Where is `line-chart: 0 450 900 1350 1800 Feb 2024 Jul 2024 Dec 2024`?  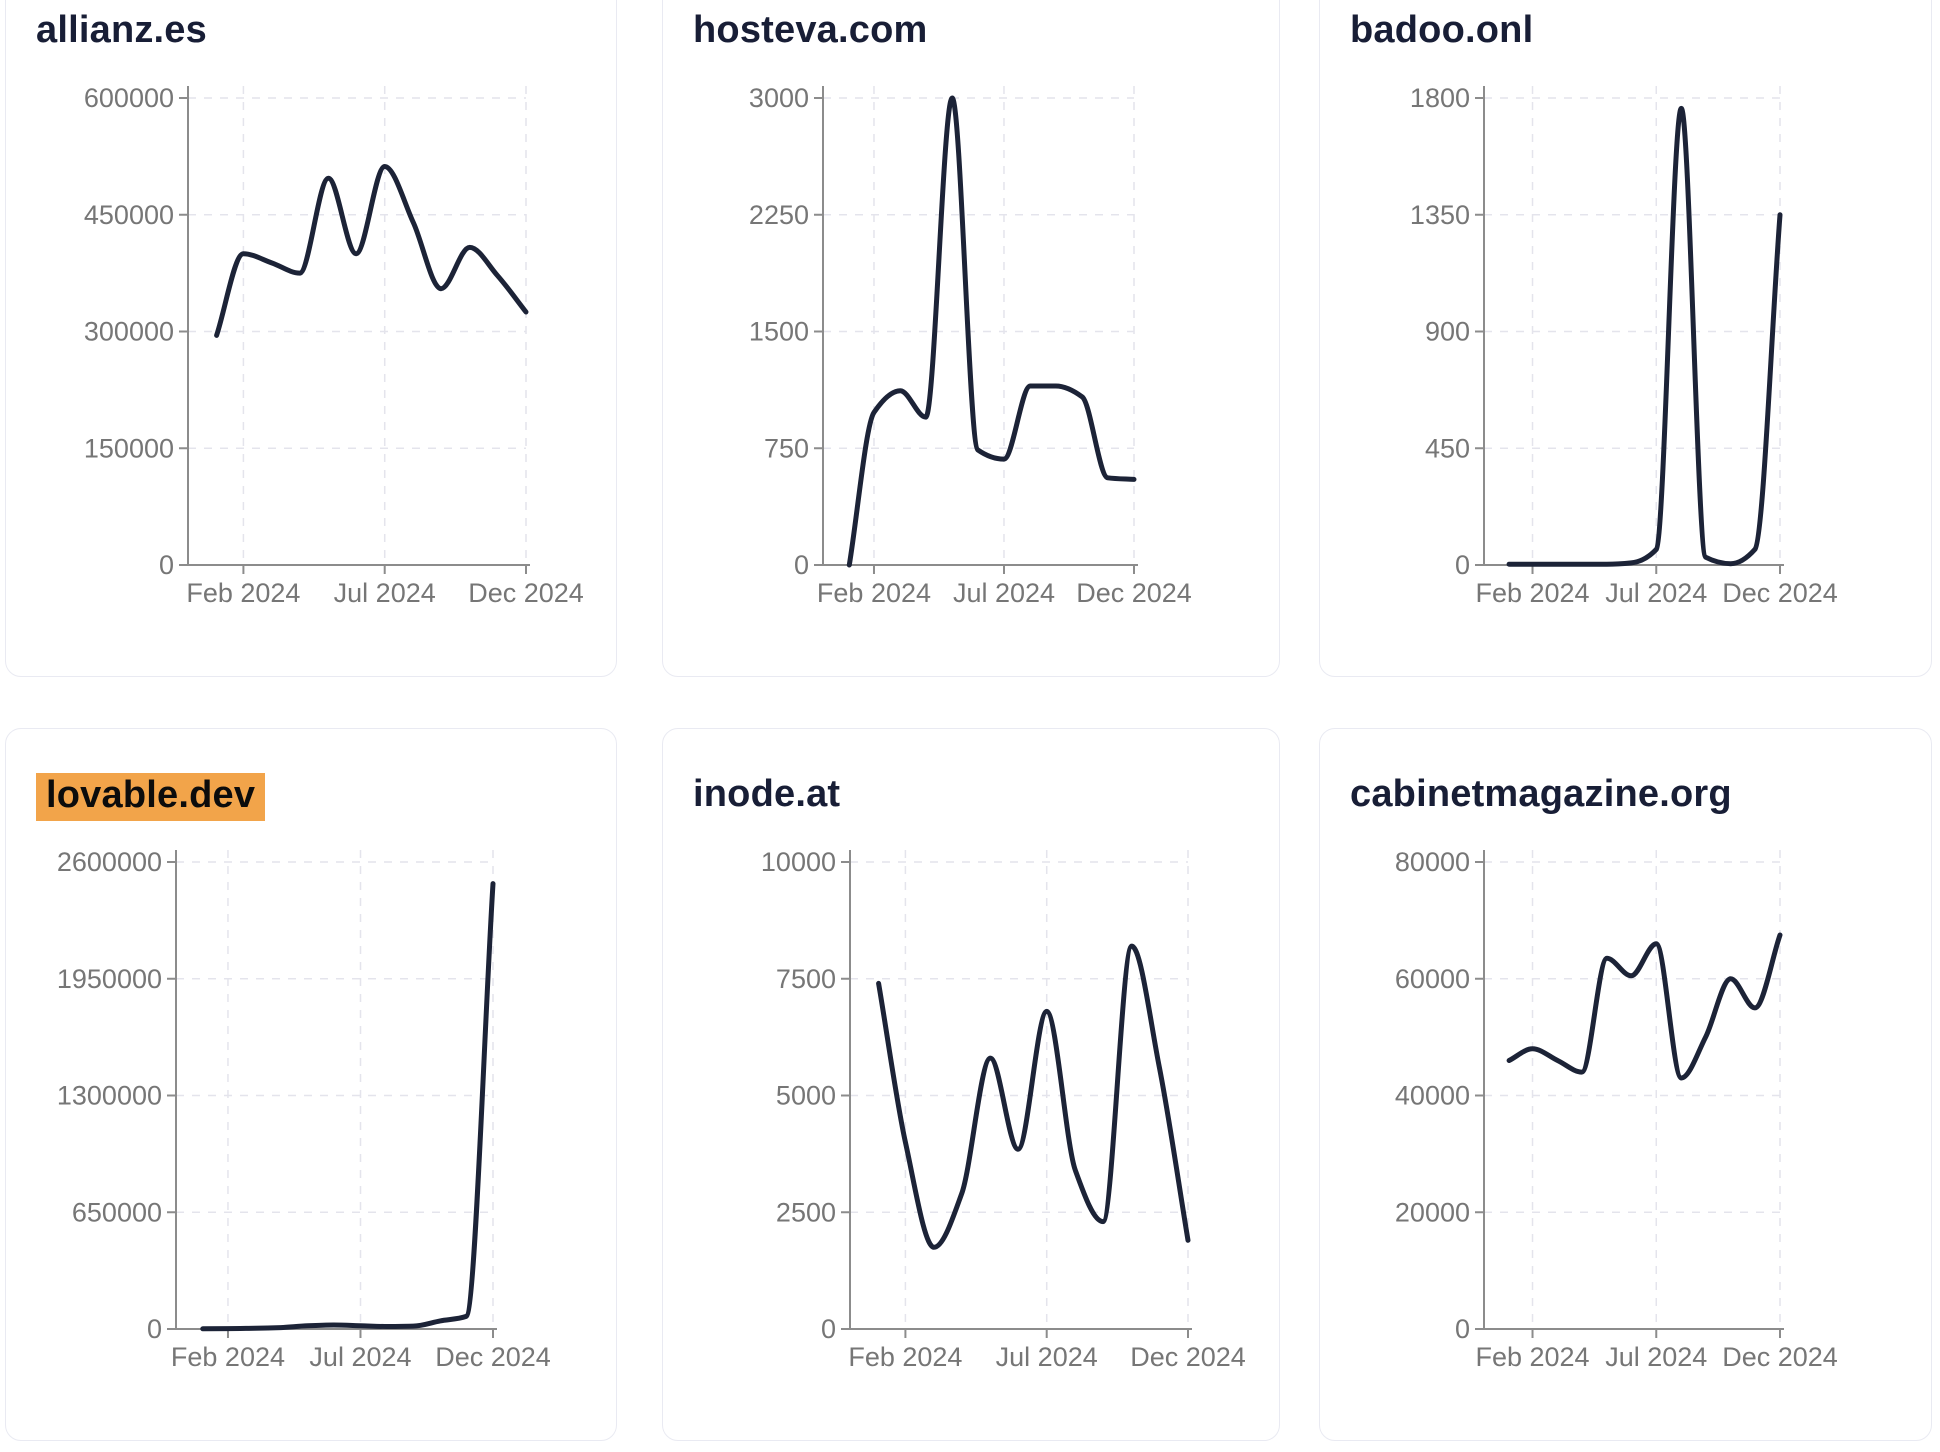 line-chart: 0 450 900 1350 1800 Feb 2024 Jul 2024 Dec 2024 is located at coordinates (1625, 338).